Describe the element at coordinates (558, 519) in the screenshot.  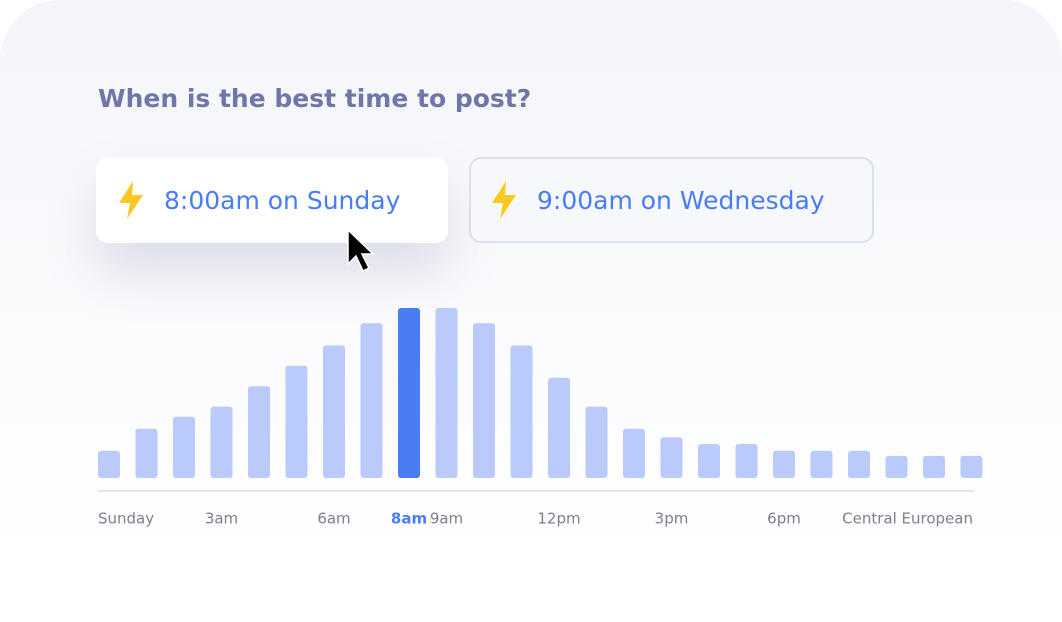
I see `x-tick-label: 12pm` at that location.